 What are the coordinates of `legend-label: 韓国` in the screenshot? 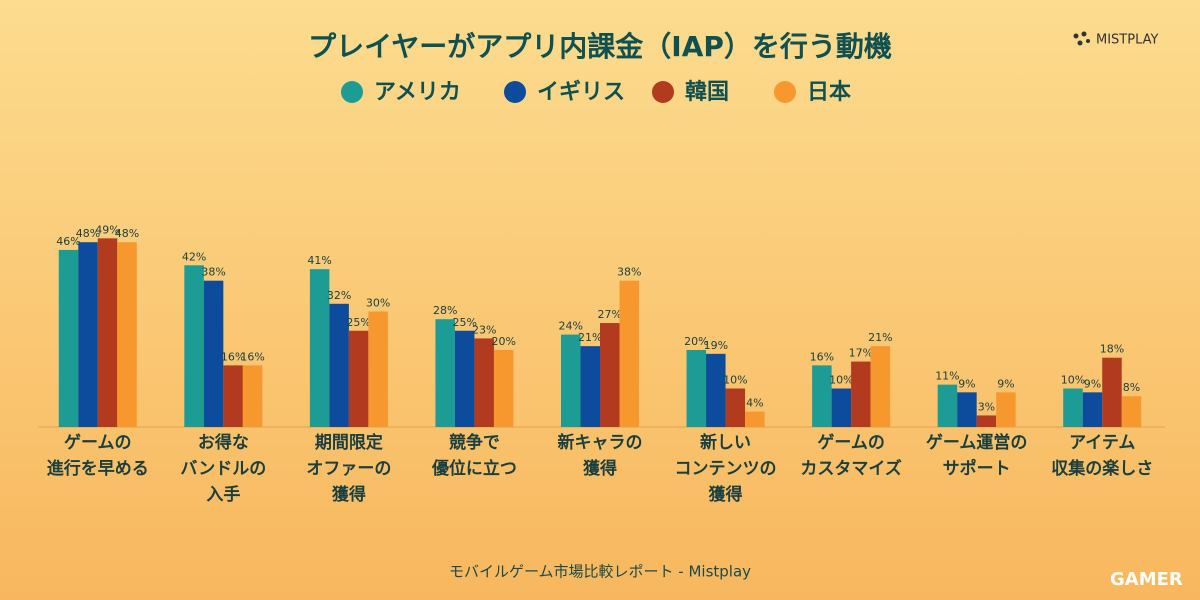 It's located at (707, 92).